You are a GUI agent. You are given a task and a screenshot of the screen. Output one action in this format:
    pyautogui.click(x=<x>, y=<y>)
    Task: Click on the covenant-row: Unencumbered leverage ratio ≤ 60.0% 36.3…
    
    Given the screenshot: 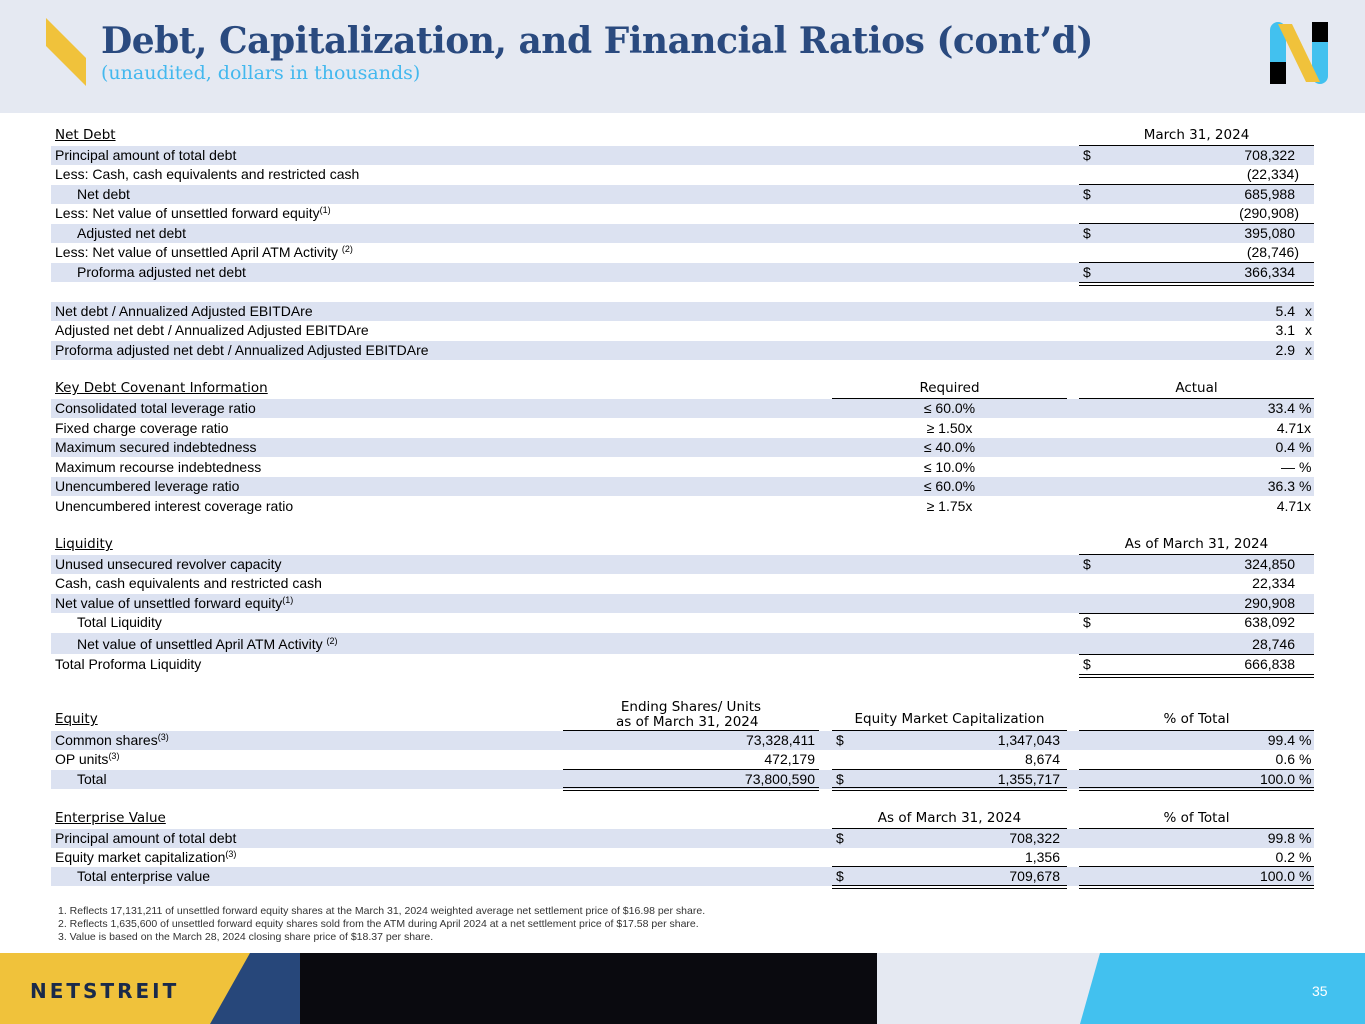 What is the action you would take?
    pyautogui.click(x=682, y=486)
    